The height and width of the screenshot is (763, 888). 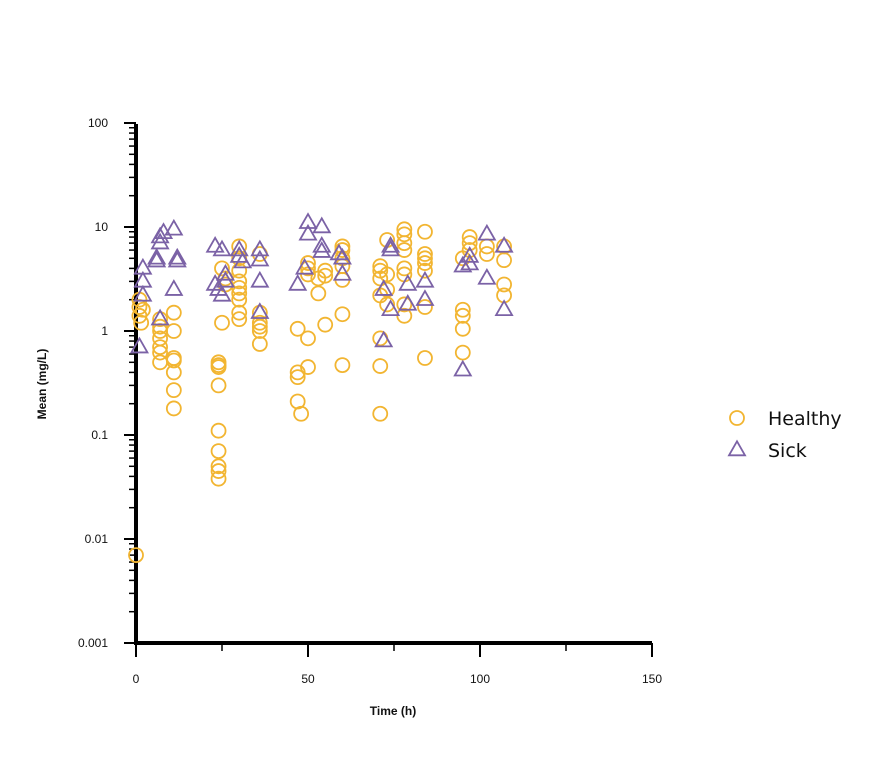 I want to click on x-tick-label: 150, so click(x=652, y=679).